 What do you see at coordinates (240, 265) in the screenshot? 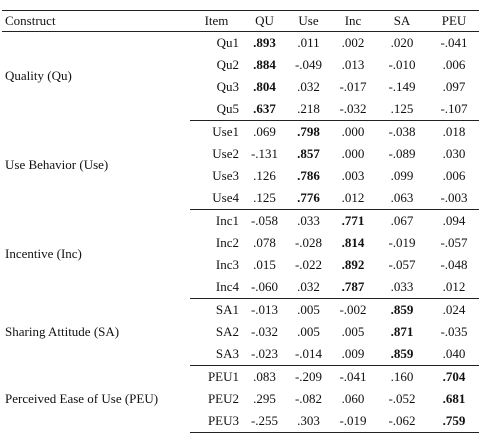
I see `table-row: Inc3 .015 -.022 .892 -.057 -.048` at bounding box center [240, 265].